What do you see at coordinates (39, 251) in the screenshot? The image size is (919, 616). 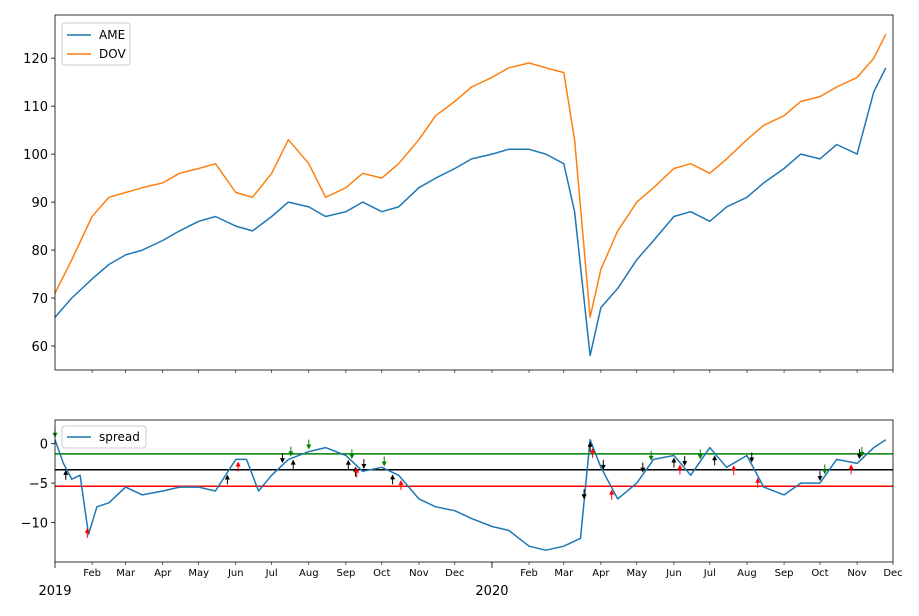 I see `price-ytick-label: 80` at bounding box center [39, 251].